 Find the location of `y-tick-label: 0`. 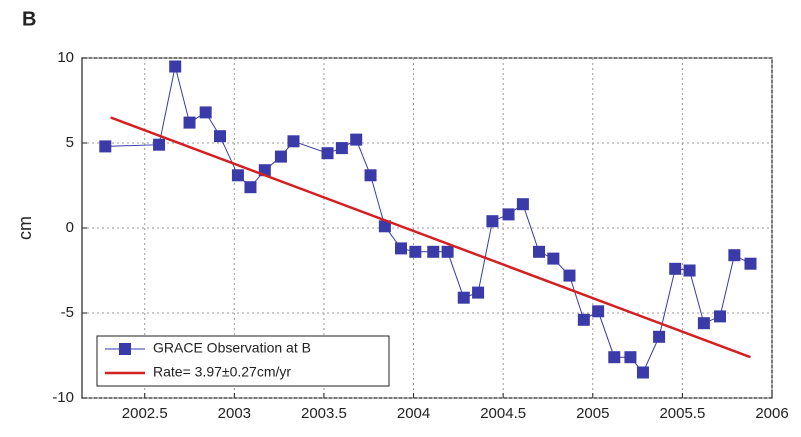

y-tick-label: 0 is located at coordinates (70, 227).